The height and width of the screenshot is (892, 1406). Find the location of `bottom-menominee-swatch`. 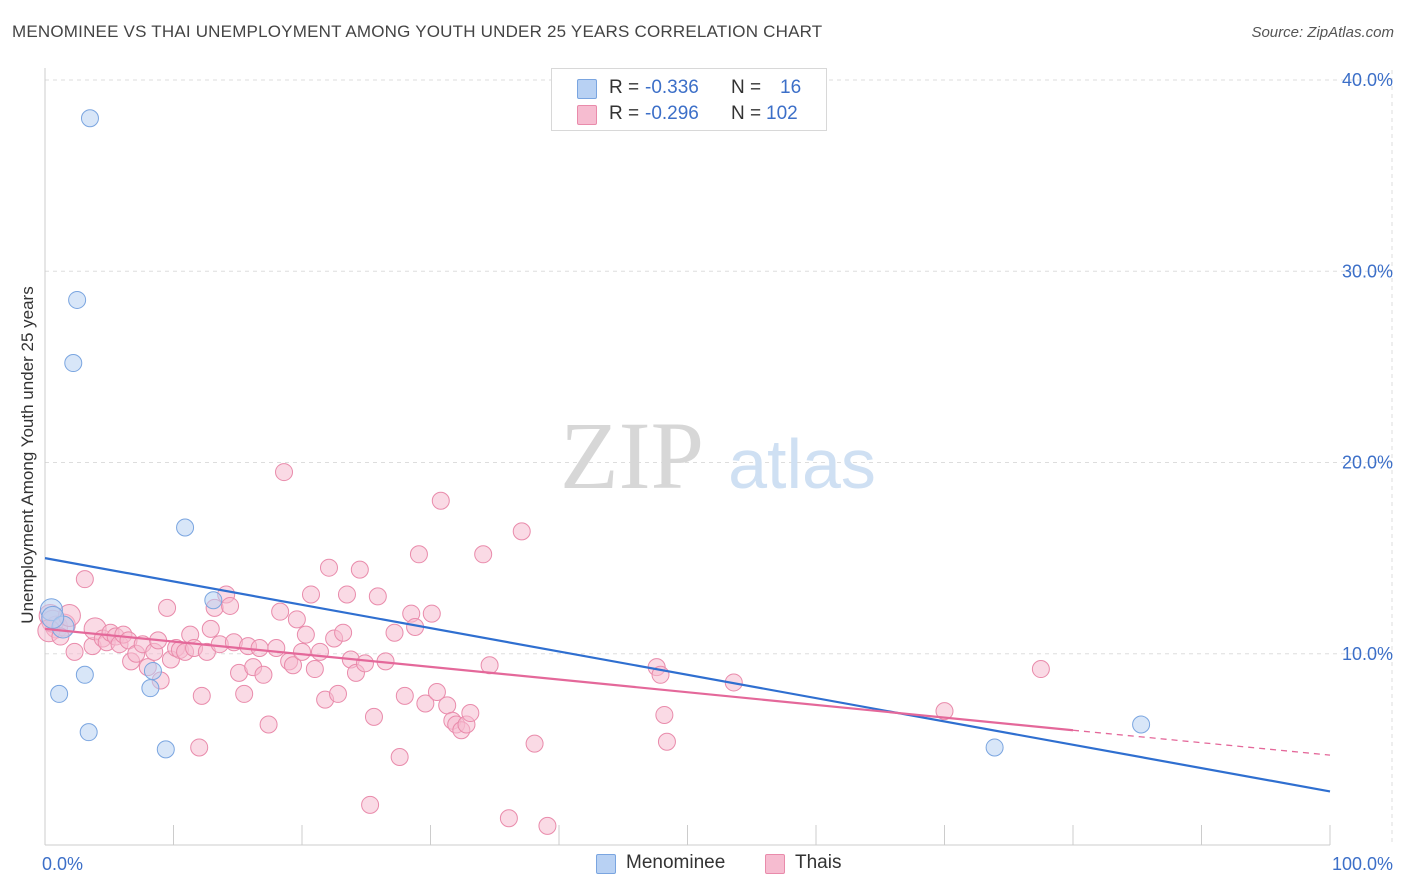

bottom-menominee-swatch is located at coordinates (606, 864).